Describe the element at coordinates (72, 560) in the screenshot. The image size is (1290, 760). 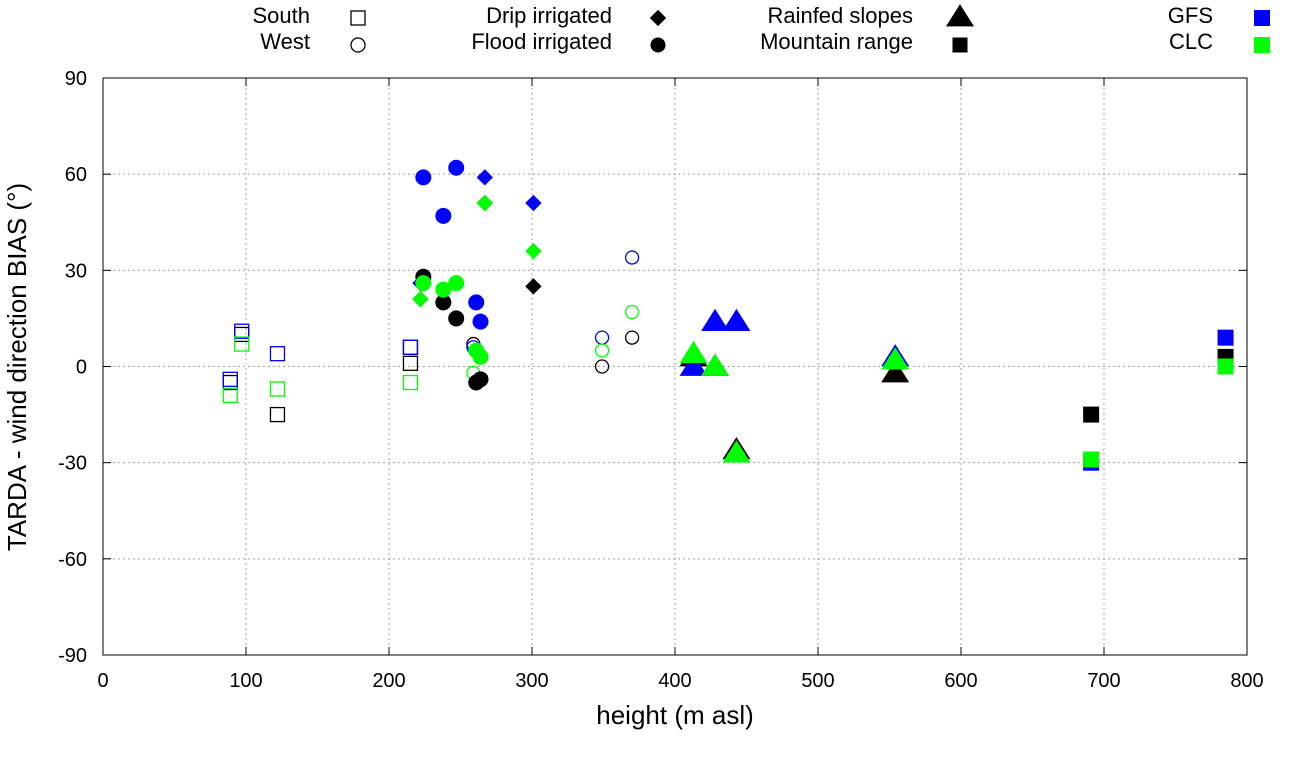
I see `y-tick-label: -60` at that location.